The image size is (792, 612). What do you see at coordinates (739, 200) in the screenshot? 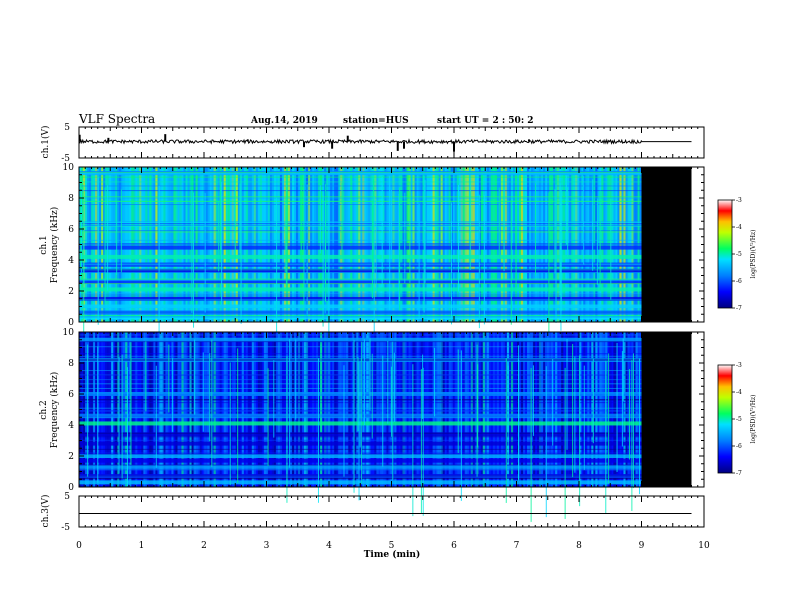
I see `colorbar-tick-label: -3` at bounding box center [739, 200].